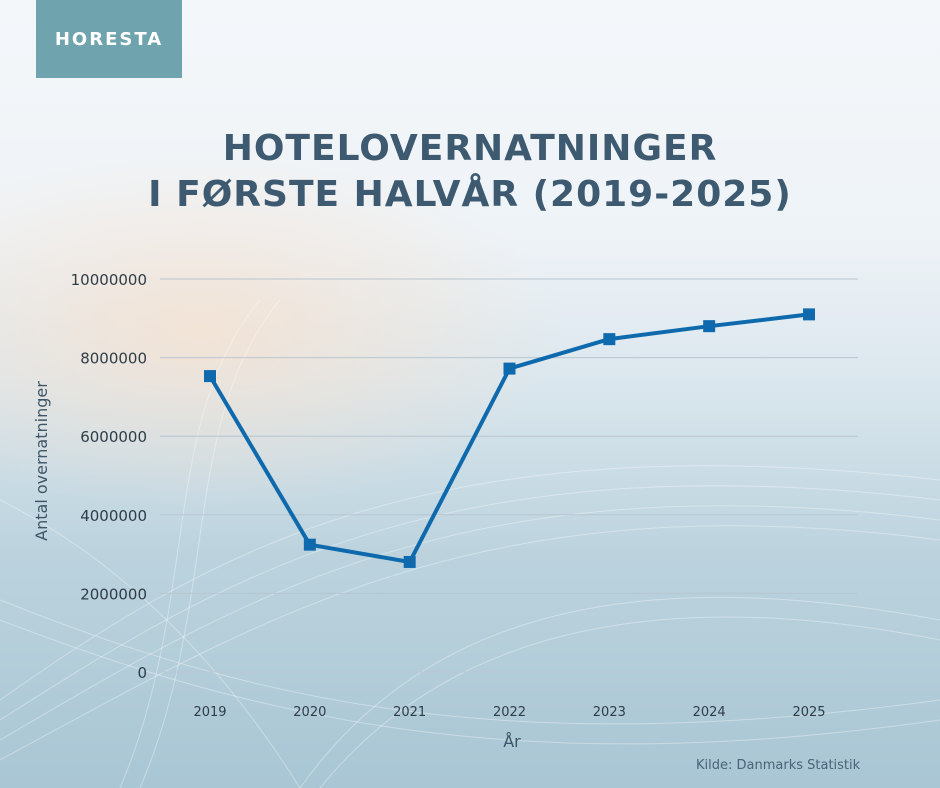 The height and width of the screenshot is (788, 940). I want to click on y-tick-label: 4000000, so click(113, 516).